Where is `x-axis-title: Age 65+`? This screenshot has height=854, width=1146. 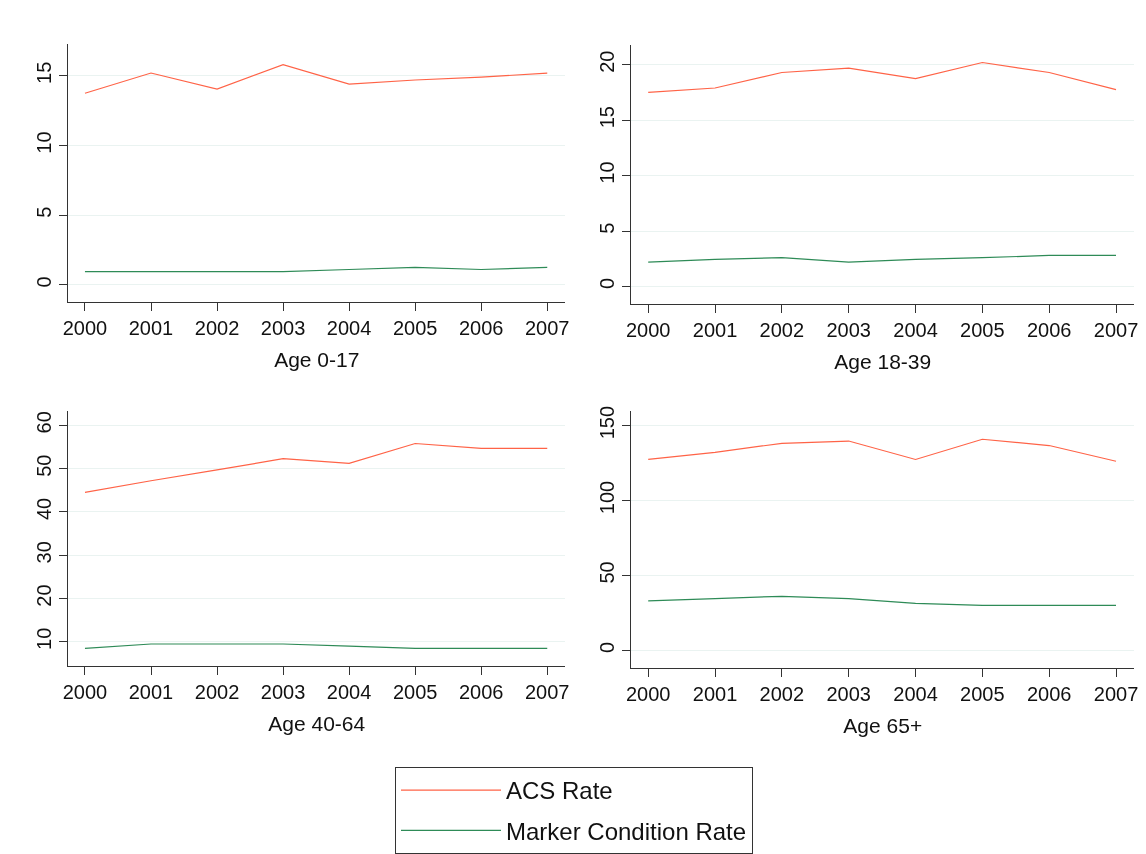
x-axis-title: Age 65+ is located at coordinates (883, 726).